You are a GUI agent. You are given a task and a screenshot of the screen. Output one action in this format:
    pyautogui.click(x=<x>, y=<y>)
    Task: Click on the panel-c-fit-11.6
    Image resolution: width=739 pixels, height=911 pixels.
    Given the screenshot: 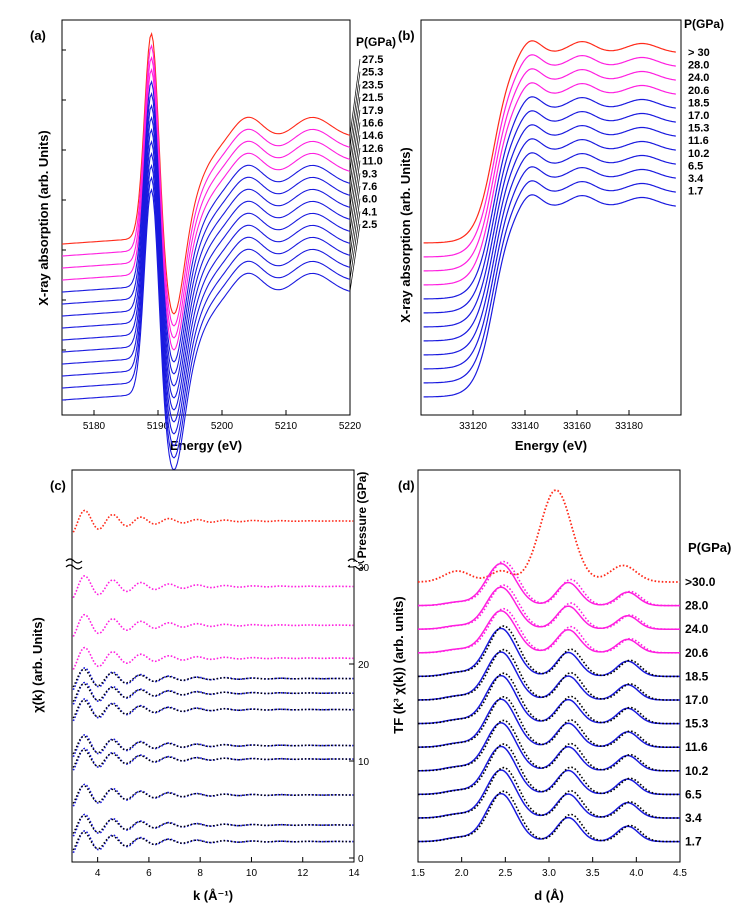 What is the action you would take?
    pyautogui.click(x=213, y=745)
    